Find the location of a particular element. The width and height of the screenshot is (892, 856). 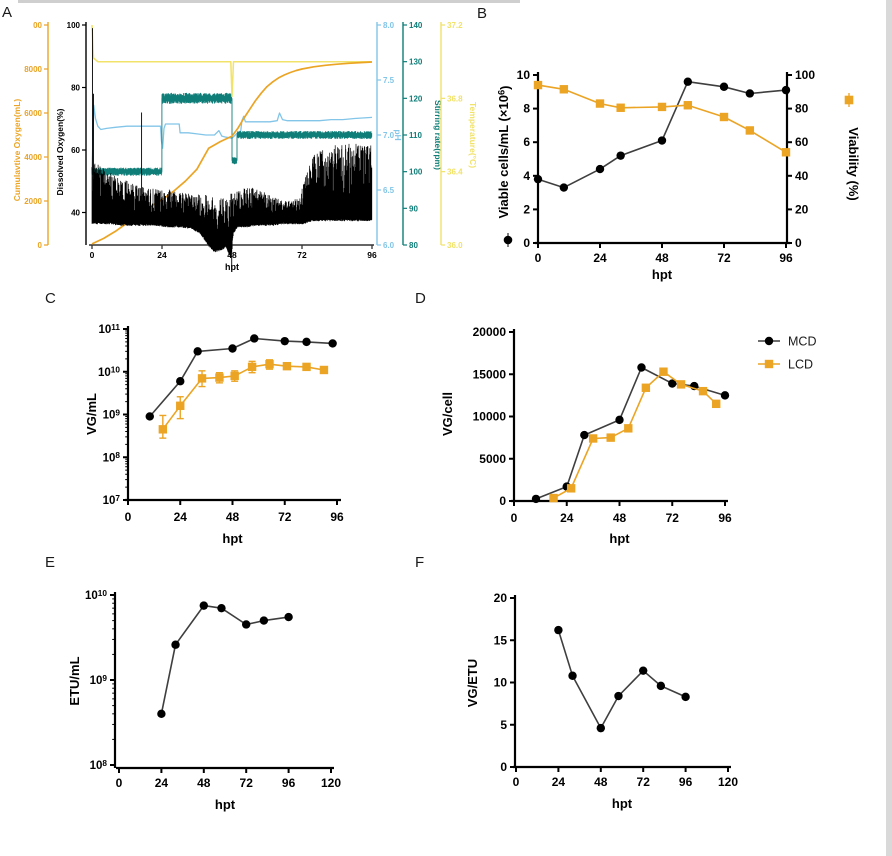

svg-text: Viability (%) is located at coordinates (853, 163).